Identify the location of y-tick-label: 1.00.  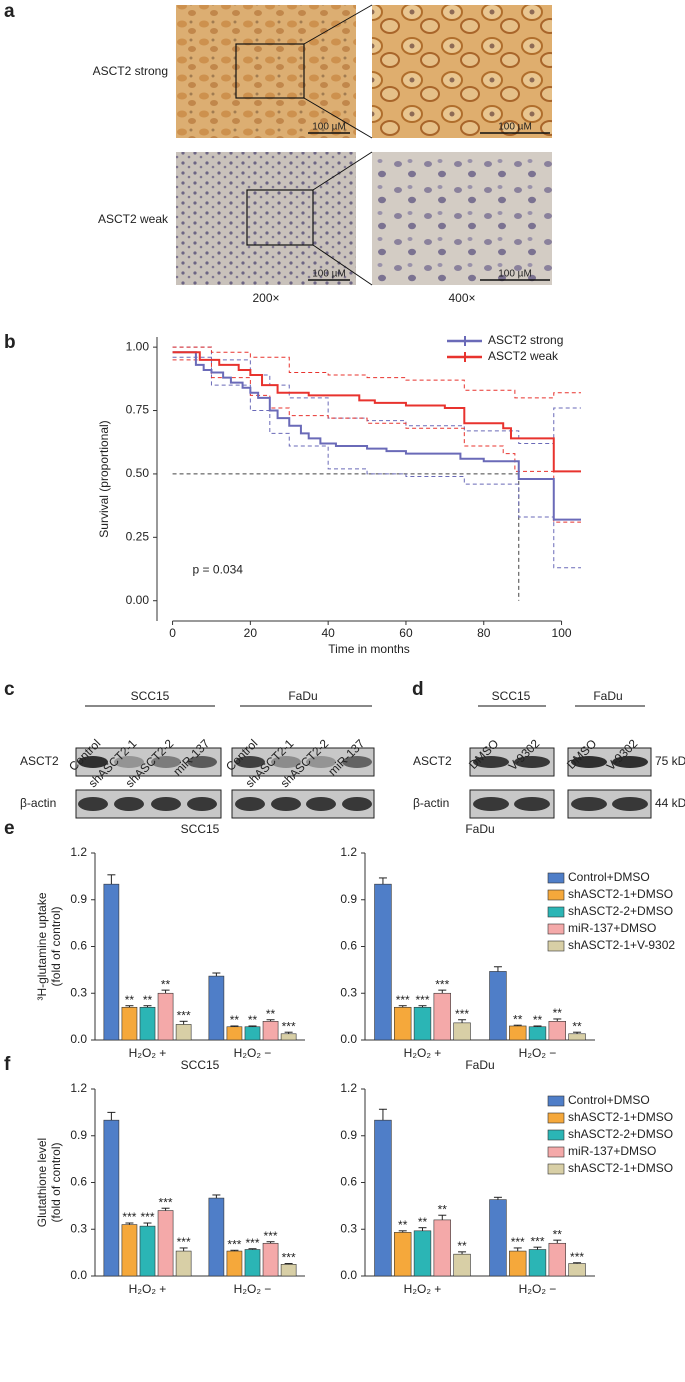
(138, 346).